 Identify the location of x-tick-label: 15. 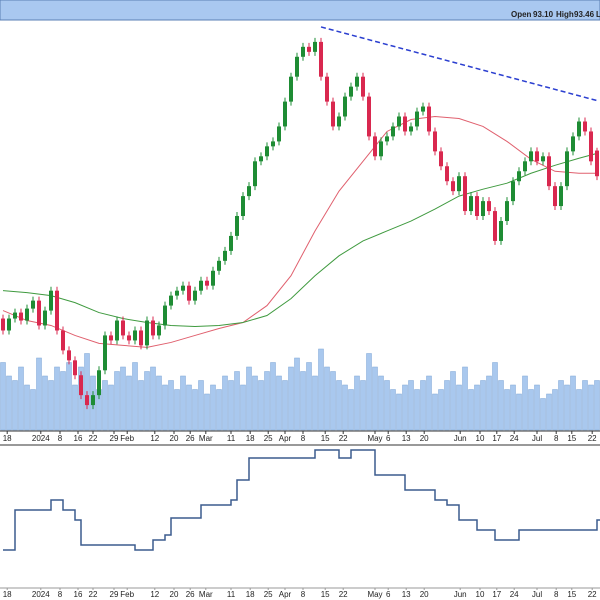
(571, 594).